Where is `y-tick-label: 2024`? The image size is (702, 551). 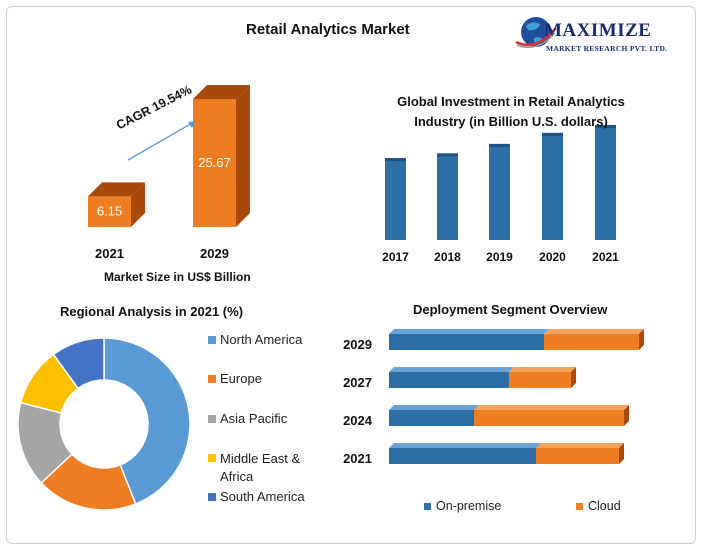 y-tick-label: 2024 is located at coordinates (358, 420).